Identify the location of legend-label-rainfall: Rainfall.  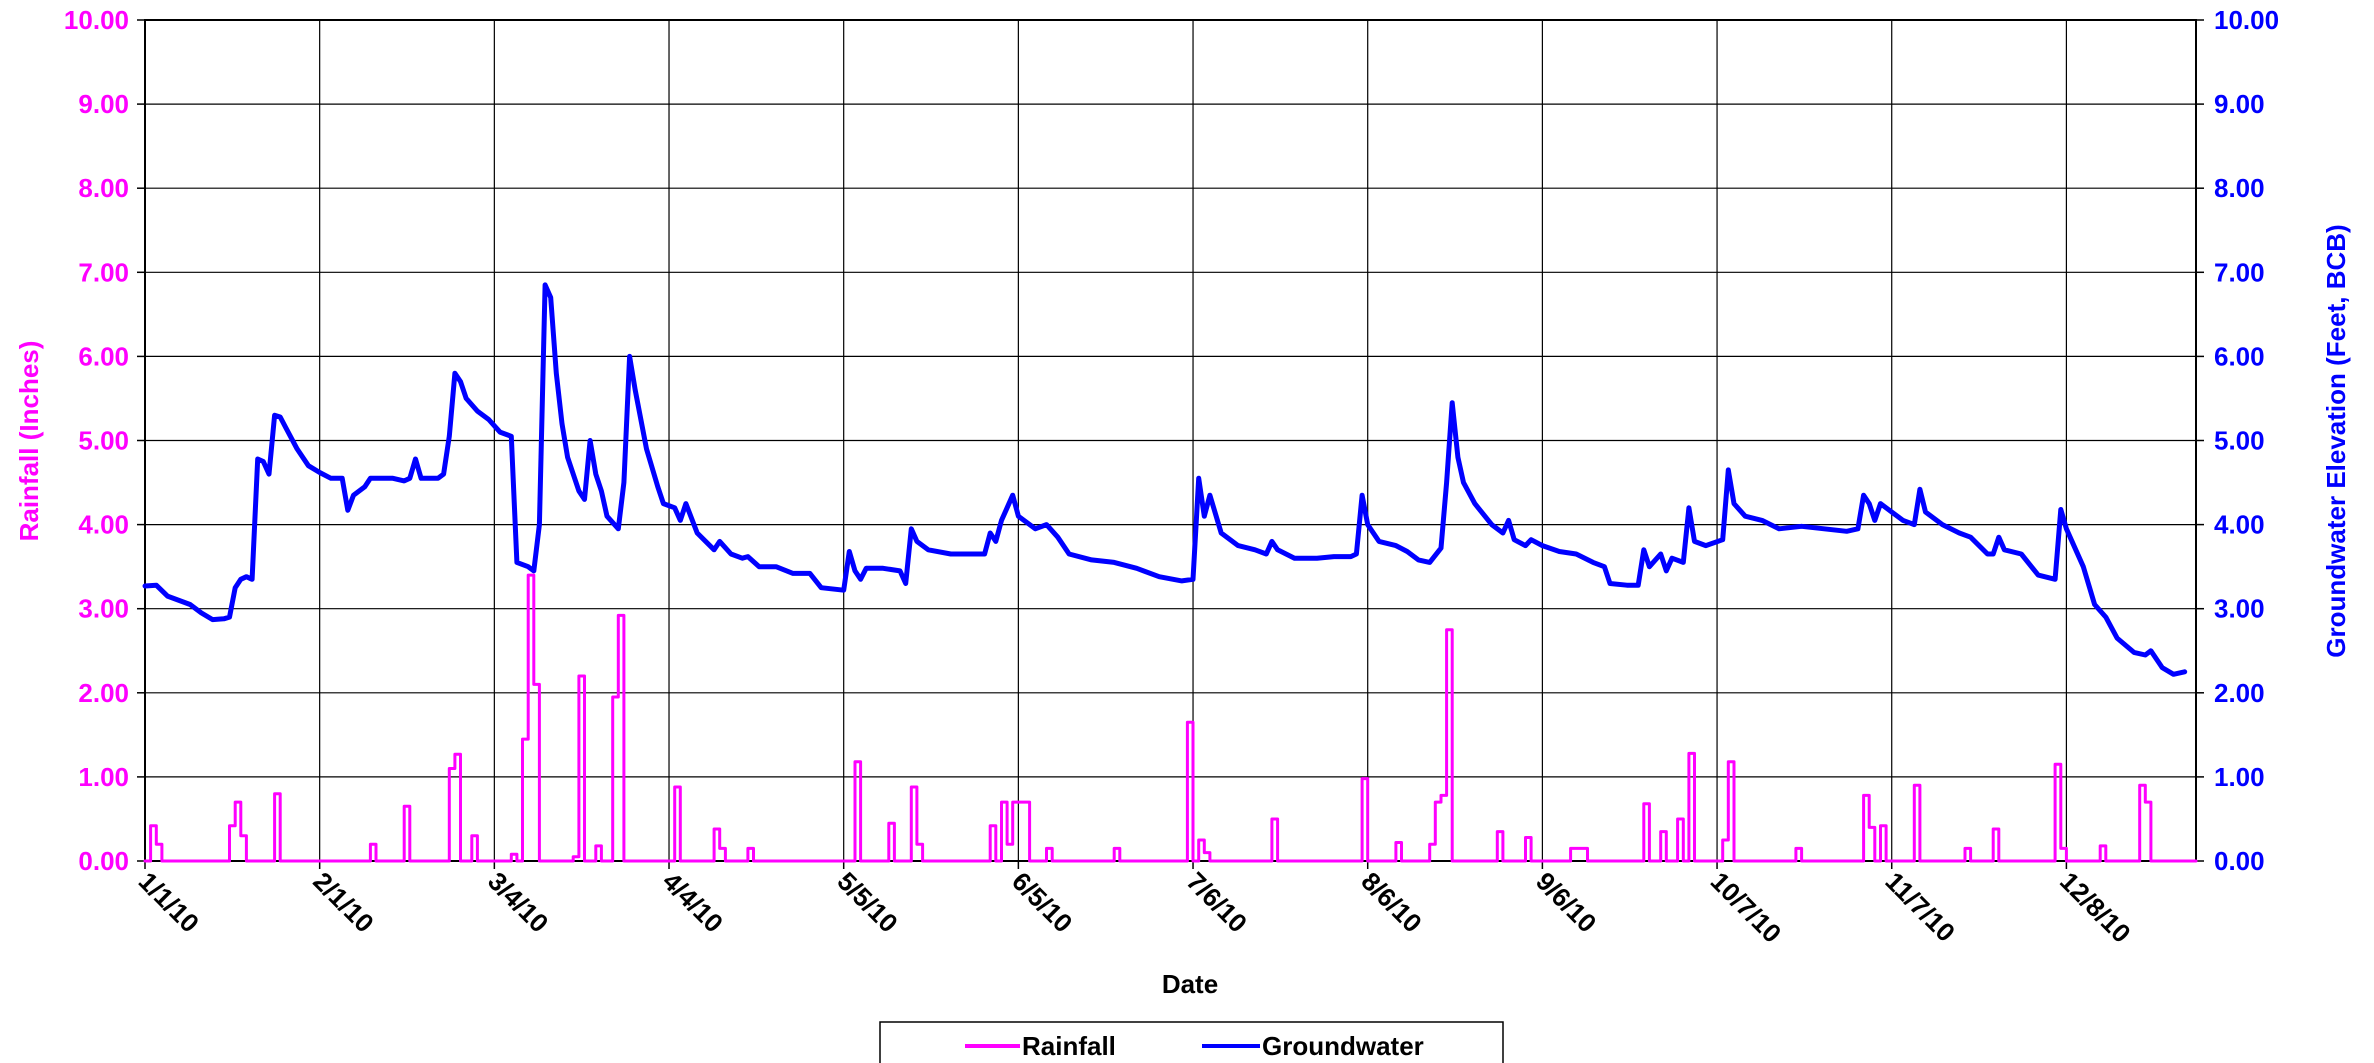
(1069, 1046).